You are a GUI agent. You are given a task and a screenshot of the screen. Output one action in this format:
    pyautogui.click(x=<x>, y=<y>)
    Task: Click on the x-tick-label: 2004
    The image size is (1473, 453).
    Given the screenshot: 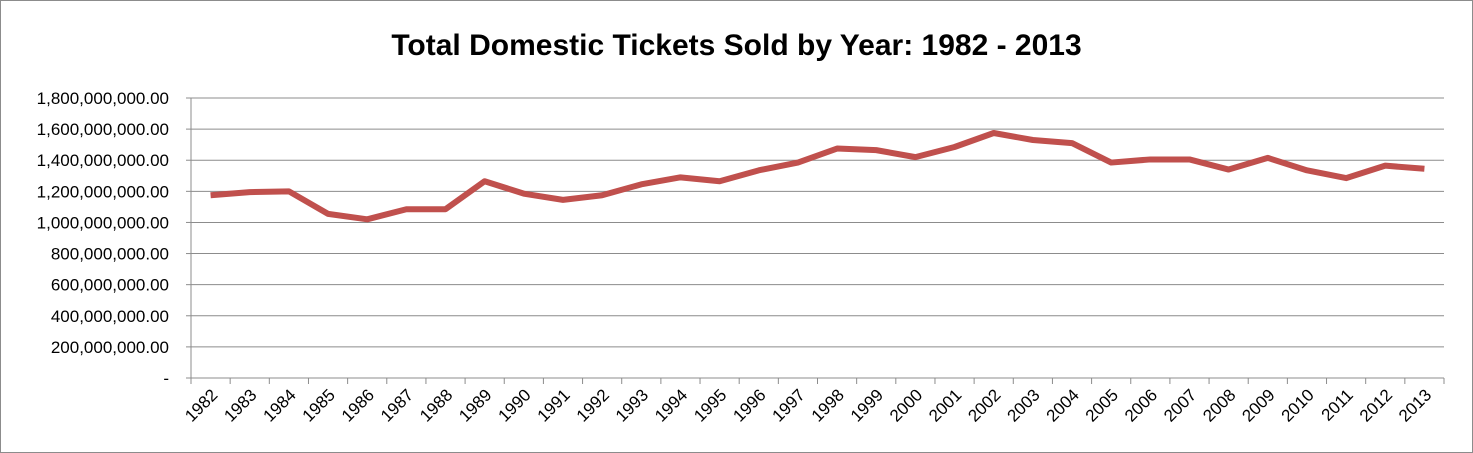 What is the action you would take?
    pyautogui.click(x=1063, y=405)
    